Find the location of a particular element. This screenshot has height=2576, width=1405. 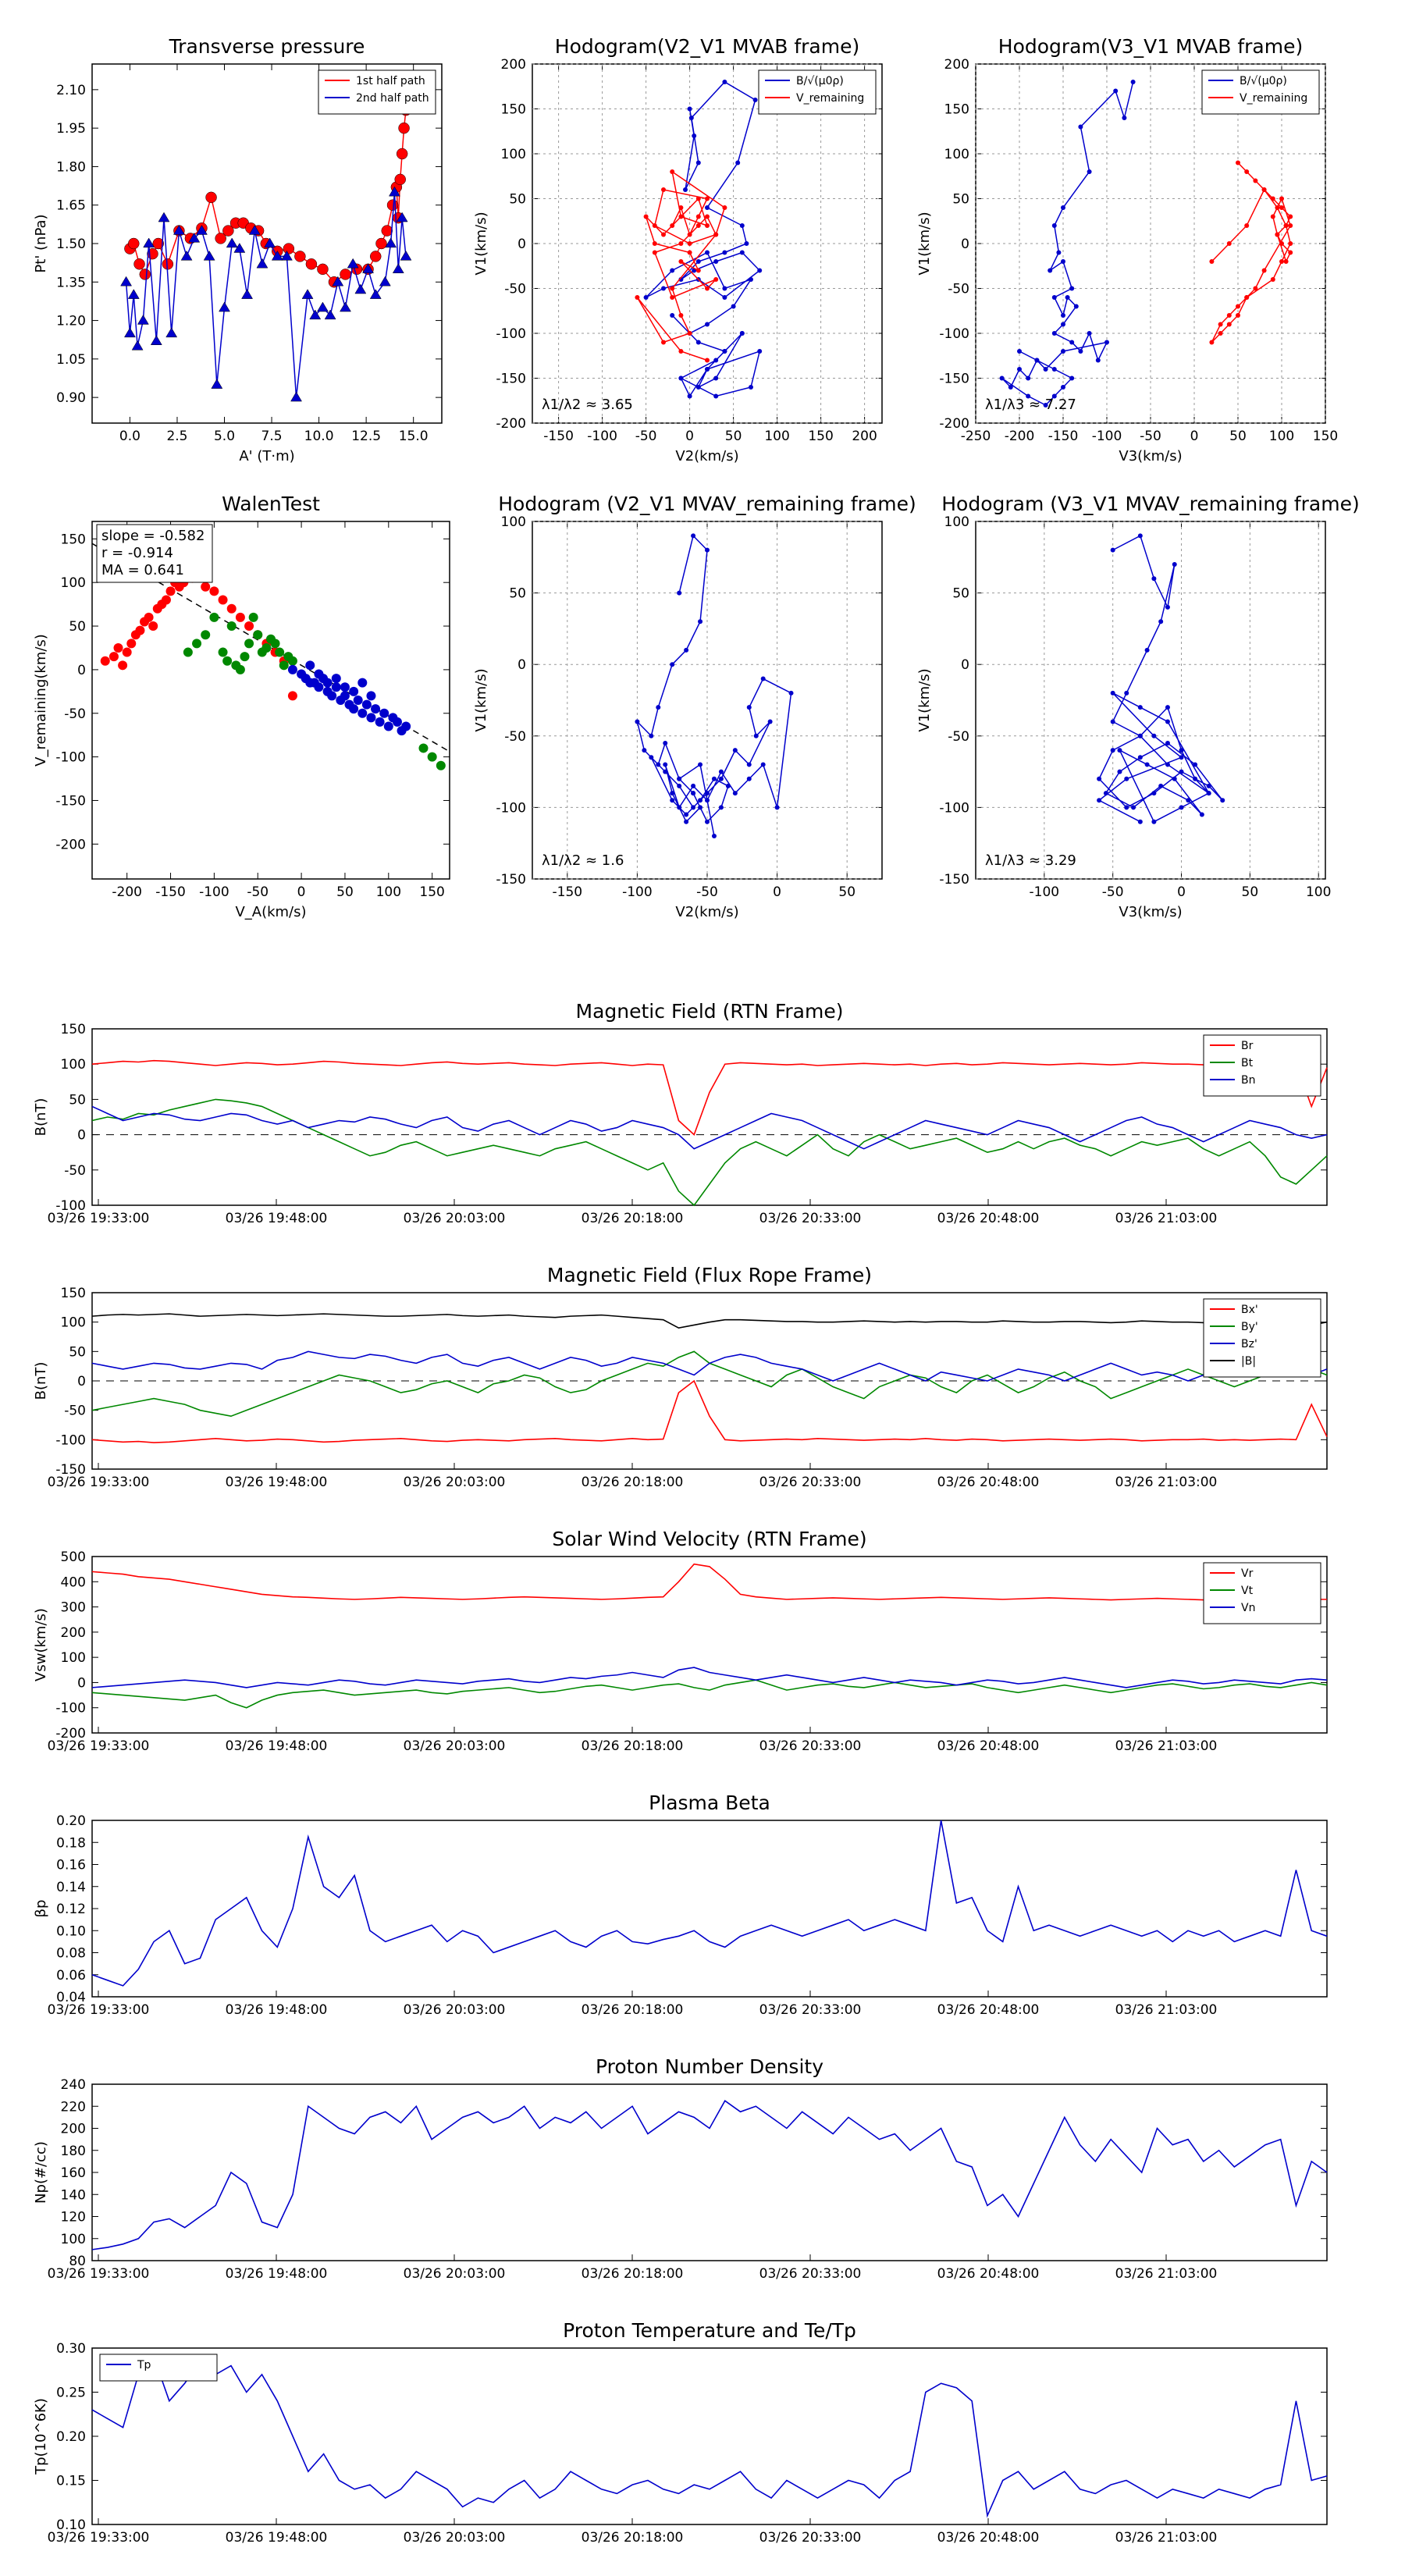

walen-xtick-label: -200 is located at coordinates (127, 892).